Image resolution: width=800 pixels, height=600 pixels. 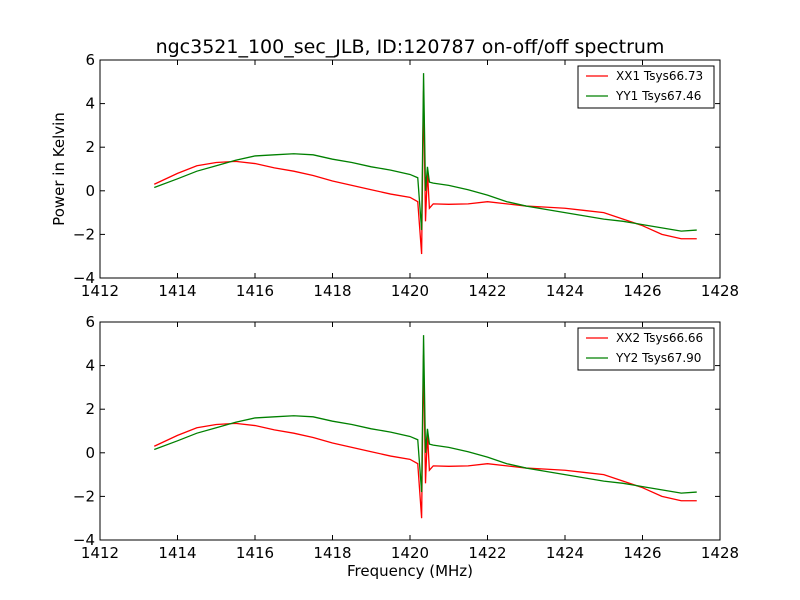 I want to click on legend-entry: YY1 Tsys67.46, so click(x=658, y=96).